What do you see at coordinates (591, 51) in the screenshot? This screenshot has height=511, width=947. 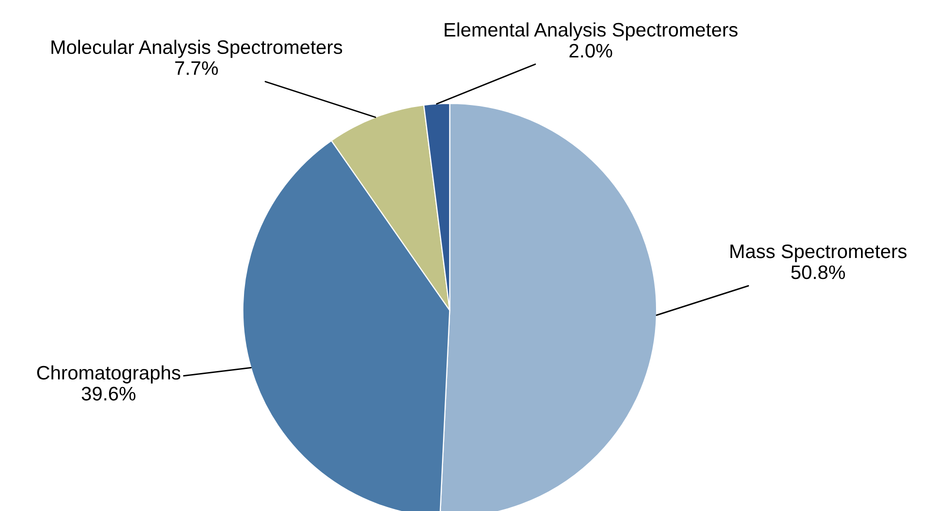 I see `data-label: 2.0%` at bounding box center [591, 51].